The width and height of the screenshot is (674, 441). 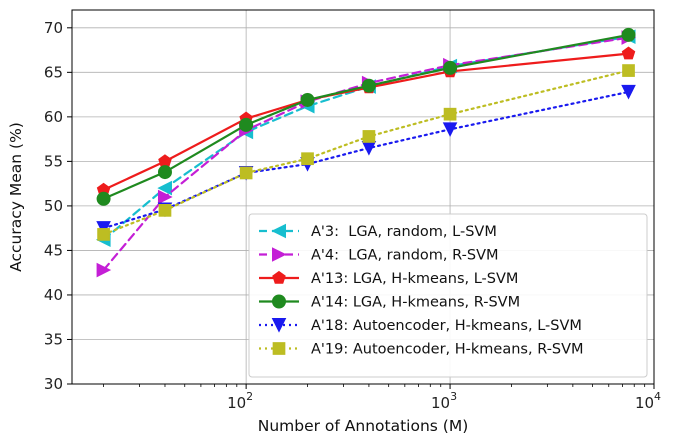 What do you see at coordinates (53, 161) in the screenshot?
I see `y-tick-label: 55` at bounding box center [53, 161].